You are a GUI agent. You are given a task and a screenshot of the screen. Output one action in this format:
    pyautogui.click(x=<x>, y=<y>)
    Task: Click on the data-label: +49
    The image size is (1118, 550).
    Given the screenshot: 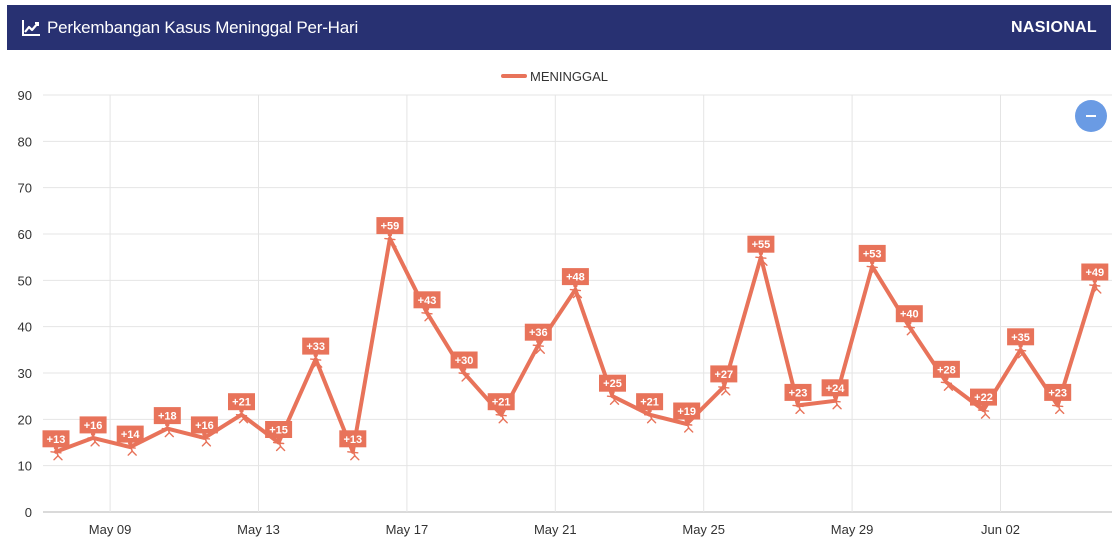 What is the action you would take?
    pyautogui.click(x=1094, y=273)
    